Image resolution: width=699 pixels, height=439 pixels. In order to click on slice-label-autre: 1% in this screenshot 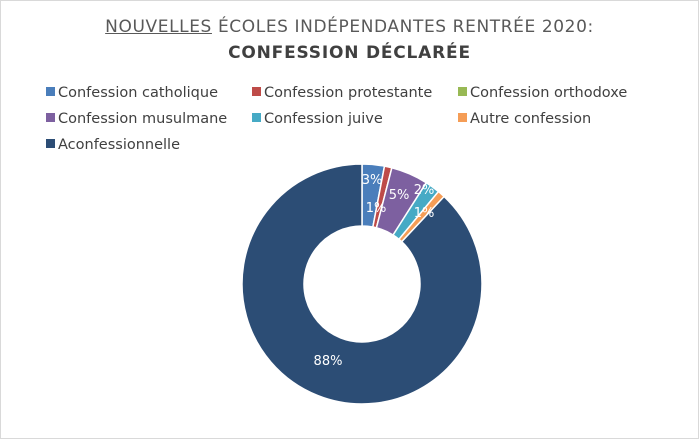, I will do `click(424, 213)`.